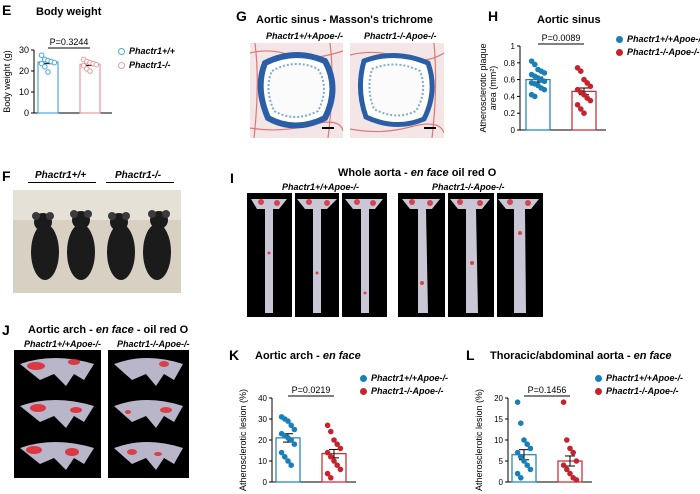  I want to click on panel-g-geno-b: Phactr1-/-Apoe-/-, so click(400, 36).